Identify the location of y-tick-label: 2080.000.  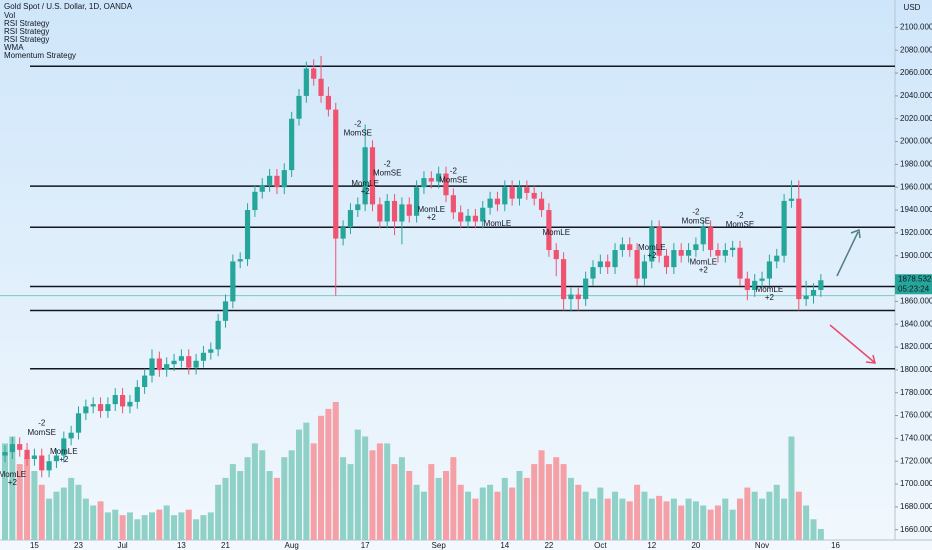
(916, 49).